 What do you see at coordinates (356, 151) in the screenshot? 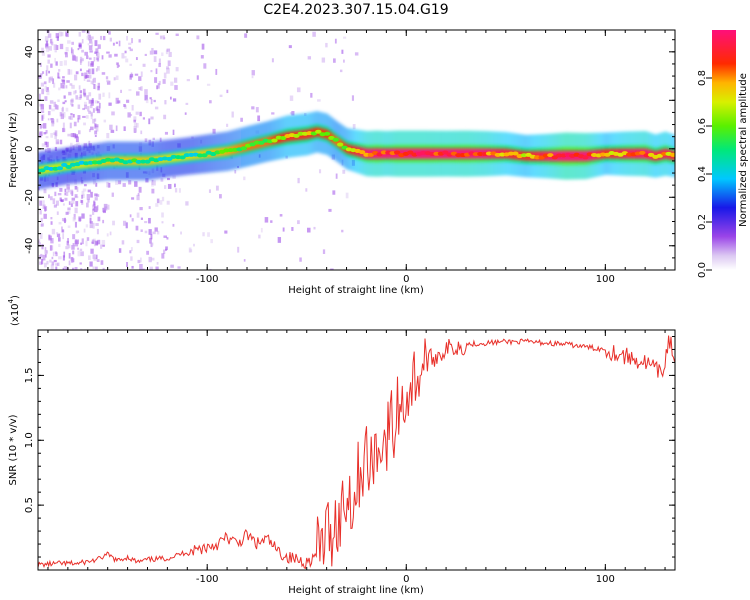
I see `spectrogram-ridge-core` at bounding box center [356, 151].